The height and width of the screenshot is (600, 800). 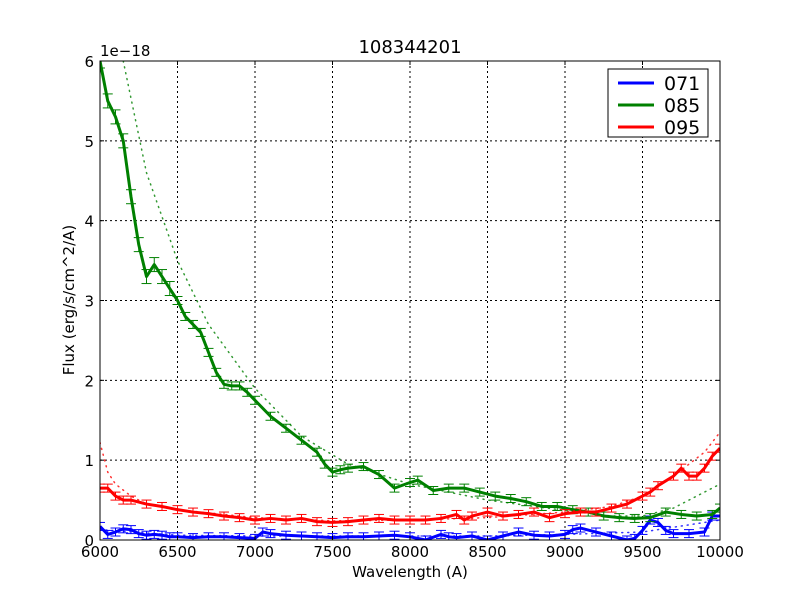 What do you see at coordinates (89, 142) in the screenshot?
I see `y-tick-label: 5` at bounding box center [89, 142].